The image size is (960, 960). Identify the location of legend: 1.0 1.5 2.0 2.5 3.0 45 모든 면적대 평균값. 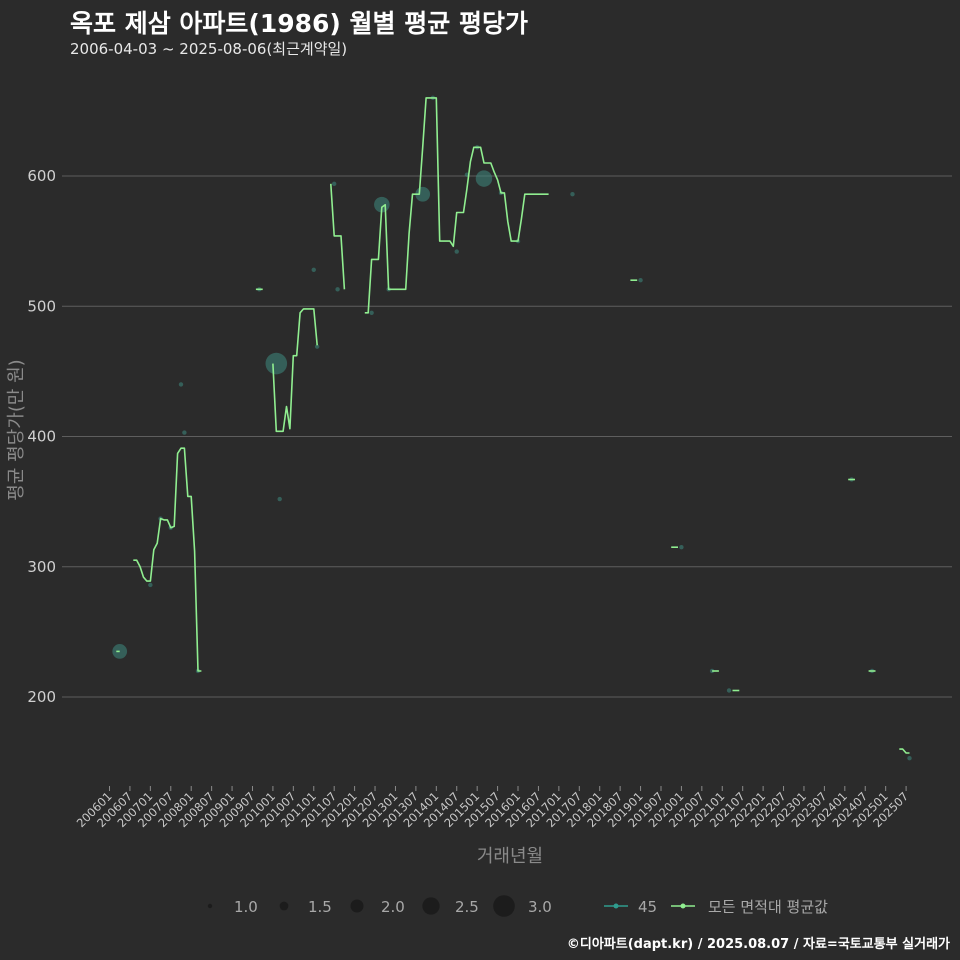
(517, 906).